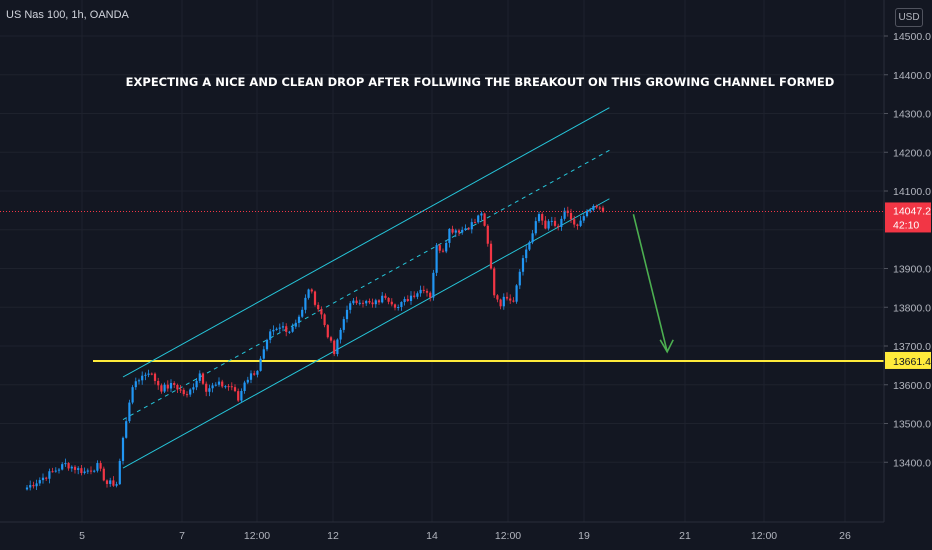 The image size is (932, 550). I want to click on y-tick-label: 13700.0, so click(912, 347).